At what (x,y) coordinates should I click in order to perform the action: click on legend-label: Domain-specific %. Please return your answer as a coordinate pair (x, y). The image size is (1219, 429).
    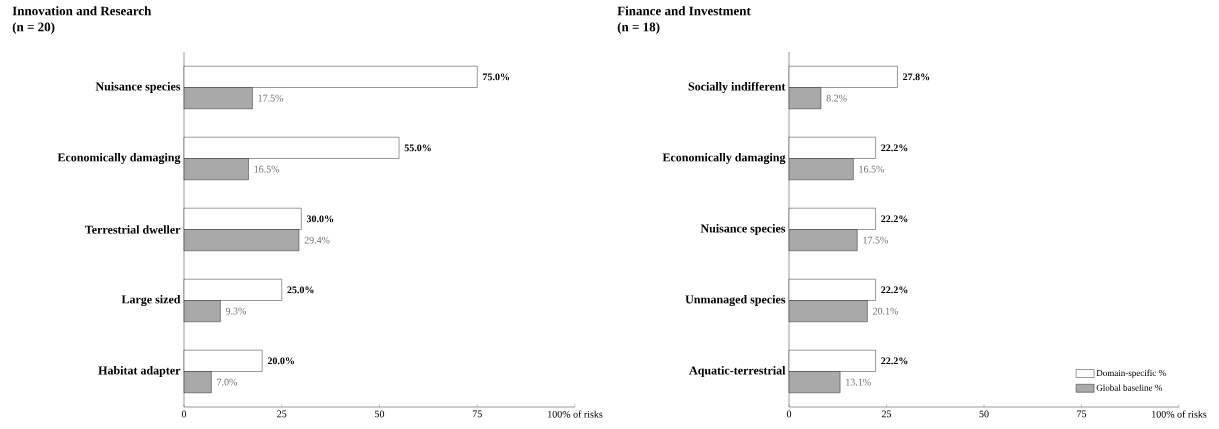
    Looking at the image, I should click on (1131, 373).